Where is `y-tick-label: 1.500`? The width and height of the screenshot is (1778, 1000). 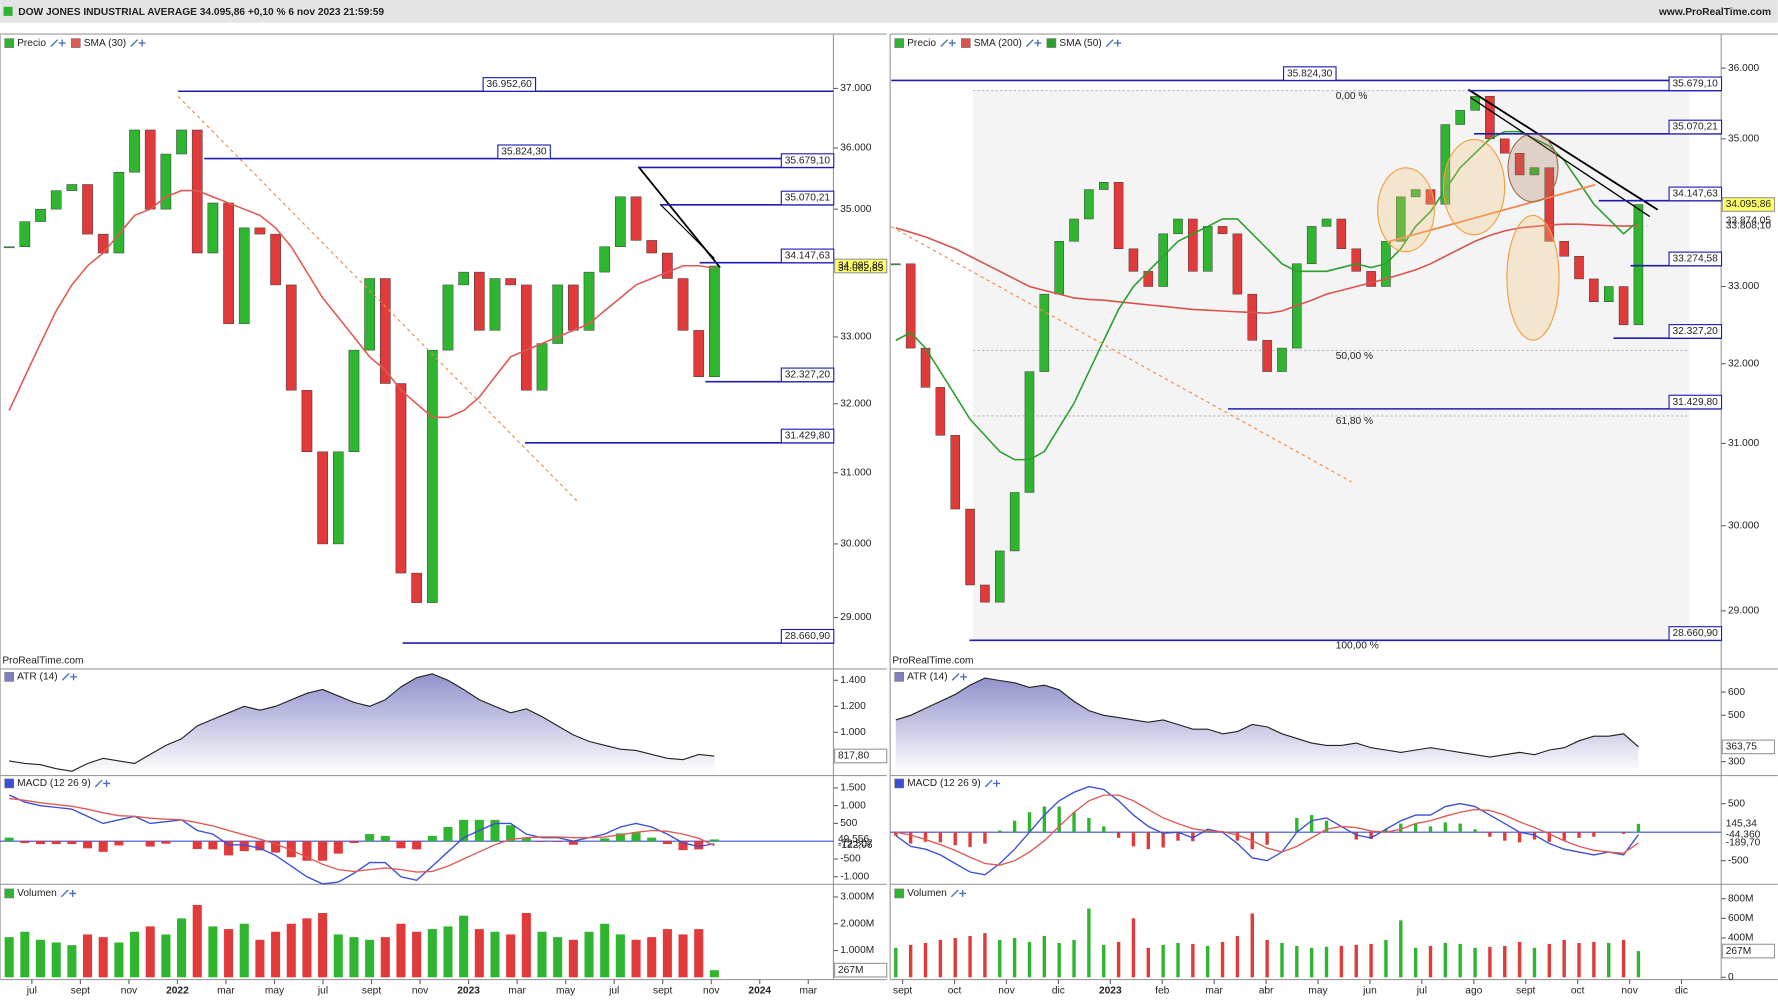 y-tick-label: 1.500 is located at coordinates (853, 788).